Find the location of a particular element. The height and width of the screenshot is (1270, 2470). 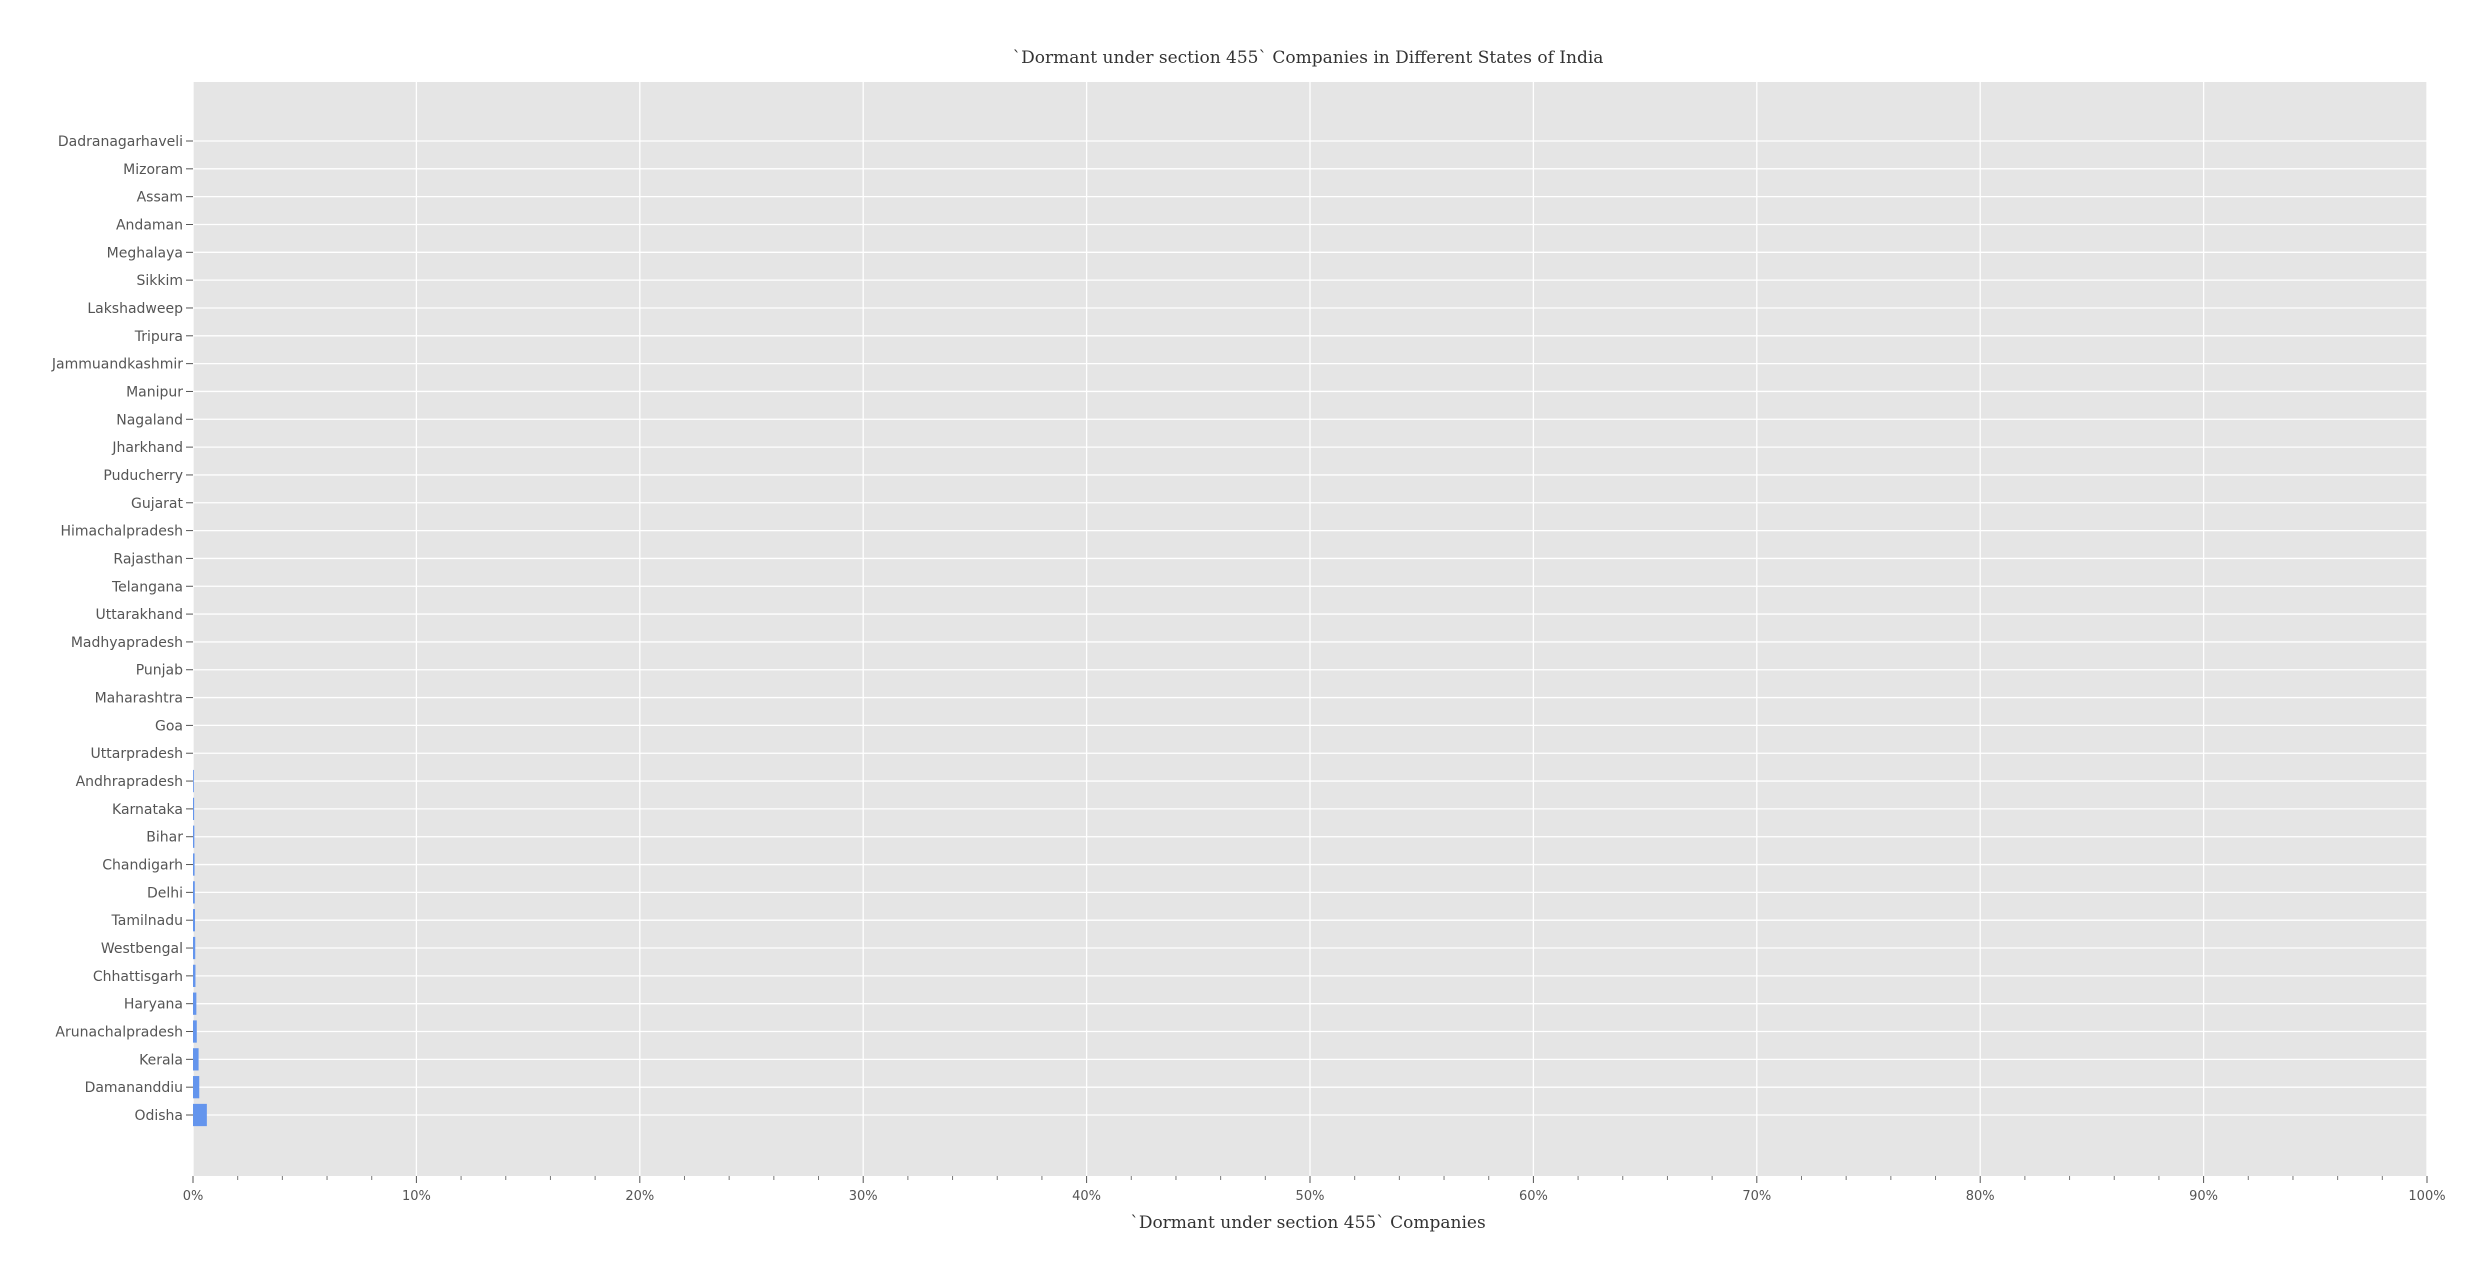

y-tick-label: Telangana is located at coordinates (147, 587).